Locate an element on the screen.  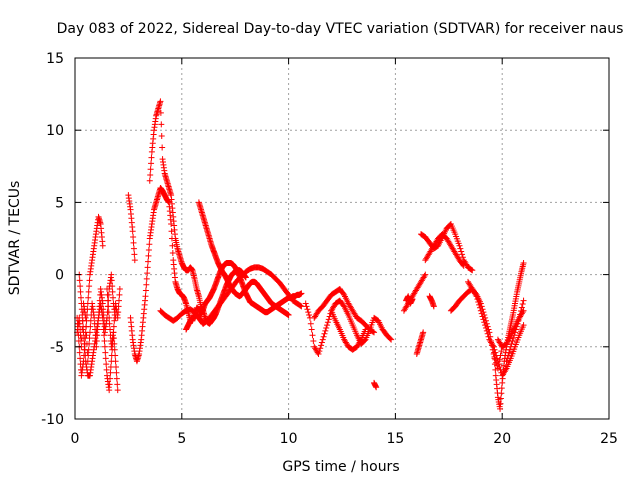
series-track-d is located at coordinates (113, 318).